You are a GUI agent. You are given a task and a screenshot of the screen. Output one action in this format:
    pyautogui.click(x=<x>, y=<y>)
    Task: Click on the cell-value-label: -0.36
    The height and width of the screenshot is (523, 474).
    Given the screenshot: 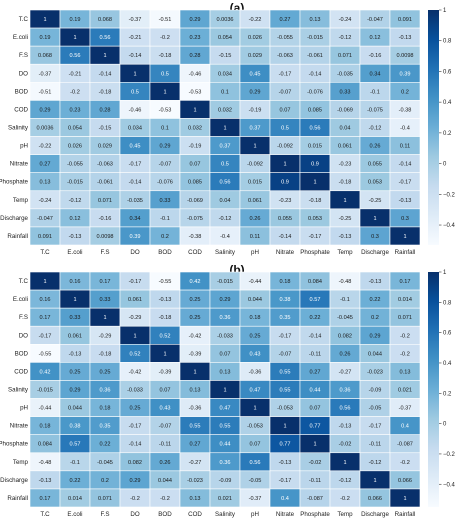 What is the action you would take?
    pyautogui.click(x=195, y=409)
    